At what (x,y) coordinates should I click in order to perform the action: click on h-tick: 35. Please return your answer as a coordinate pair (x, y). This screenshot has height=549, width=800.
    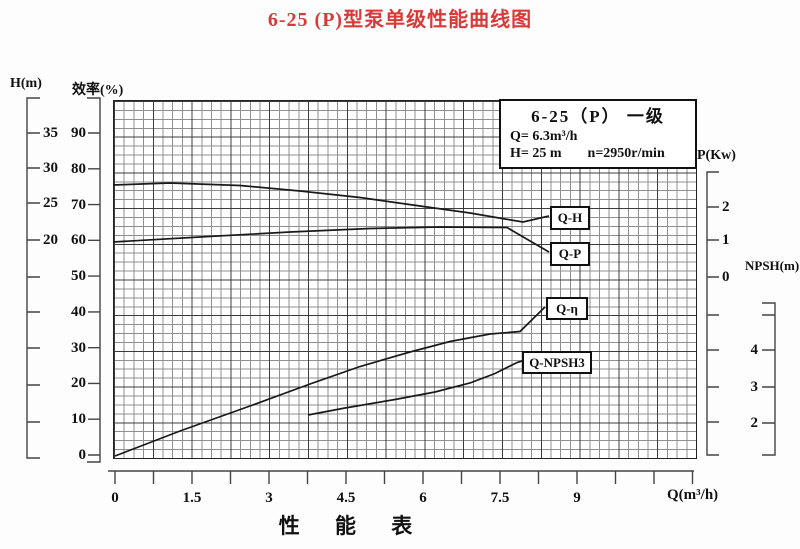
    Looking at the image, I should click on (50, 133).